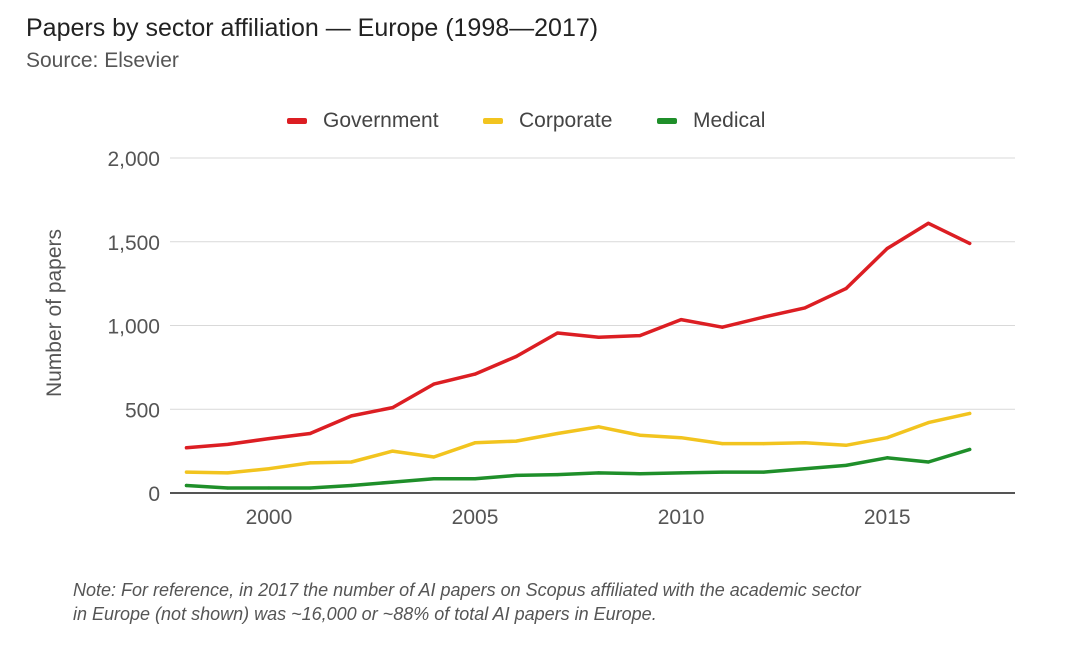 Image resolution: width=1080 pixels, height=646 pixels. I want to click on y-tick-label: 1,000, so click(133, 327).